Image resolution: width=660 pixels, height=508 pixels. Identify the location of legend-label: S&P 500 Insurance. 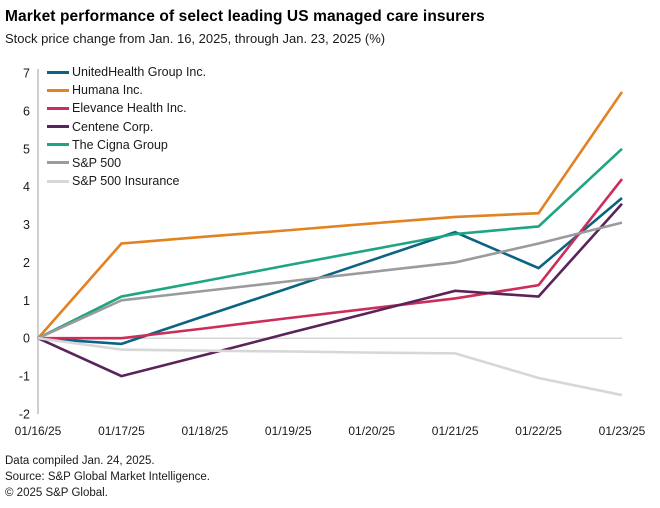
(126, 181).